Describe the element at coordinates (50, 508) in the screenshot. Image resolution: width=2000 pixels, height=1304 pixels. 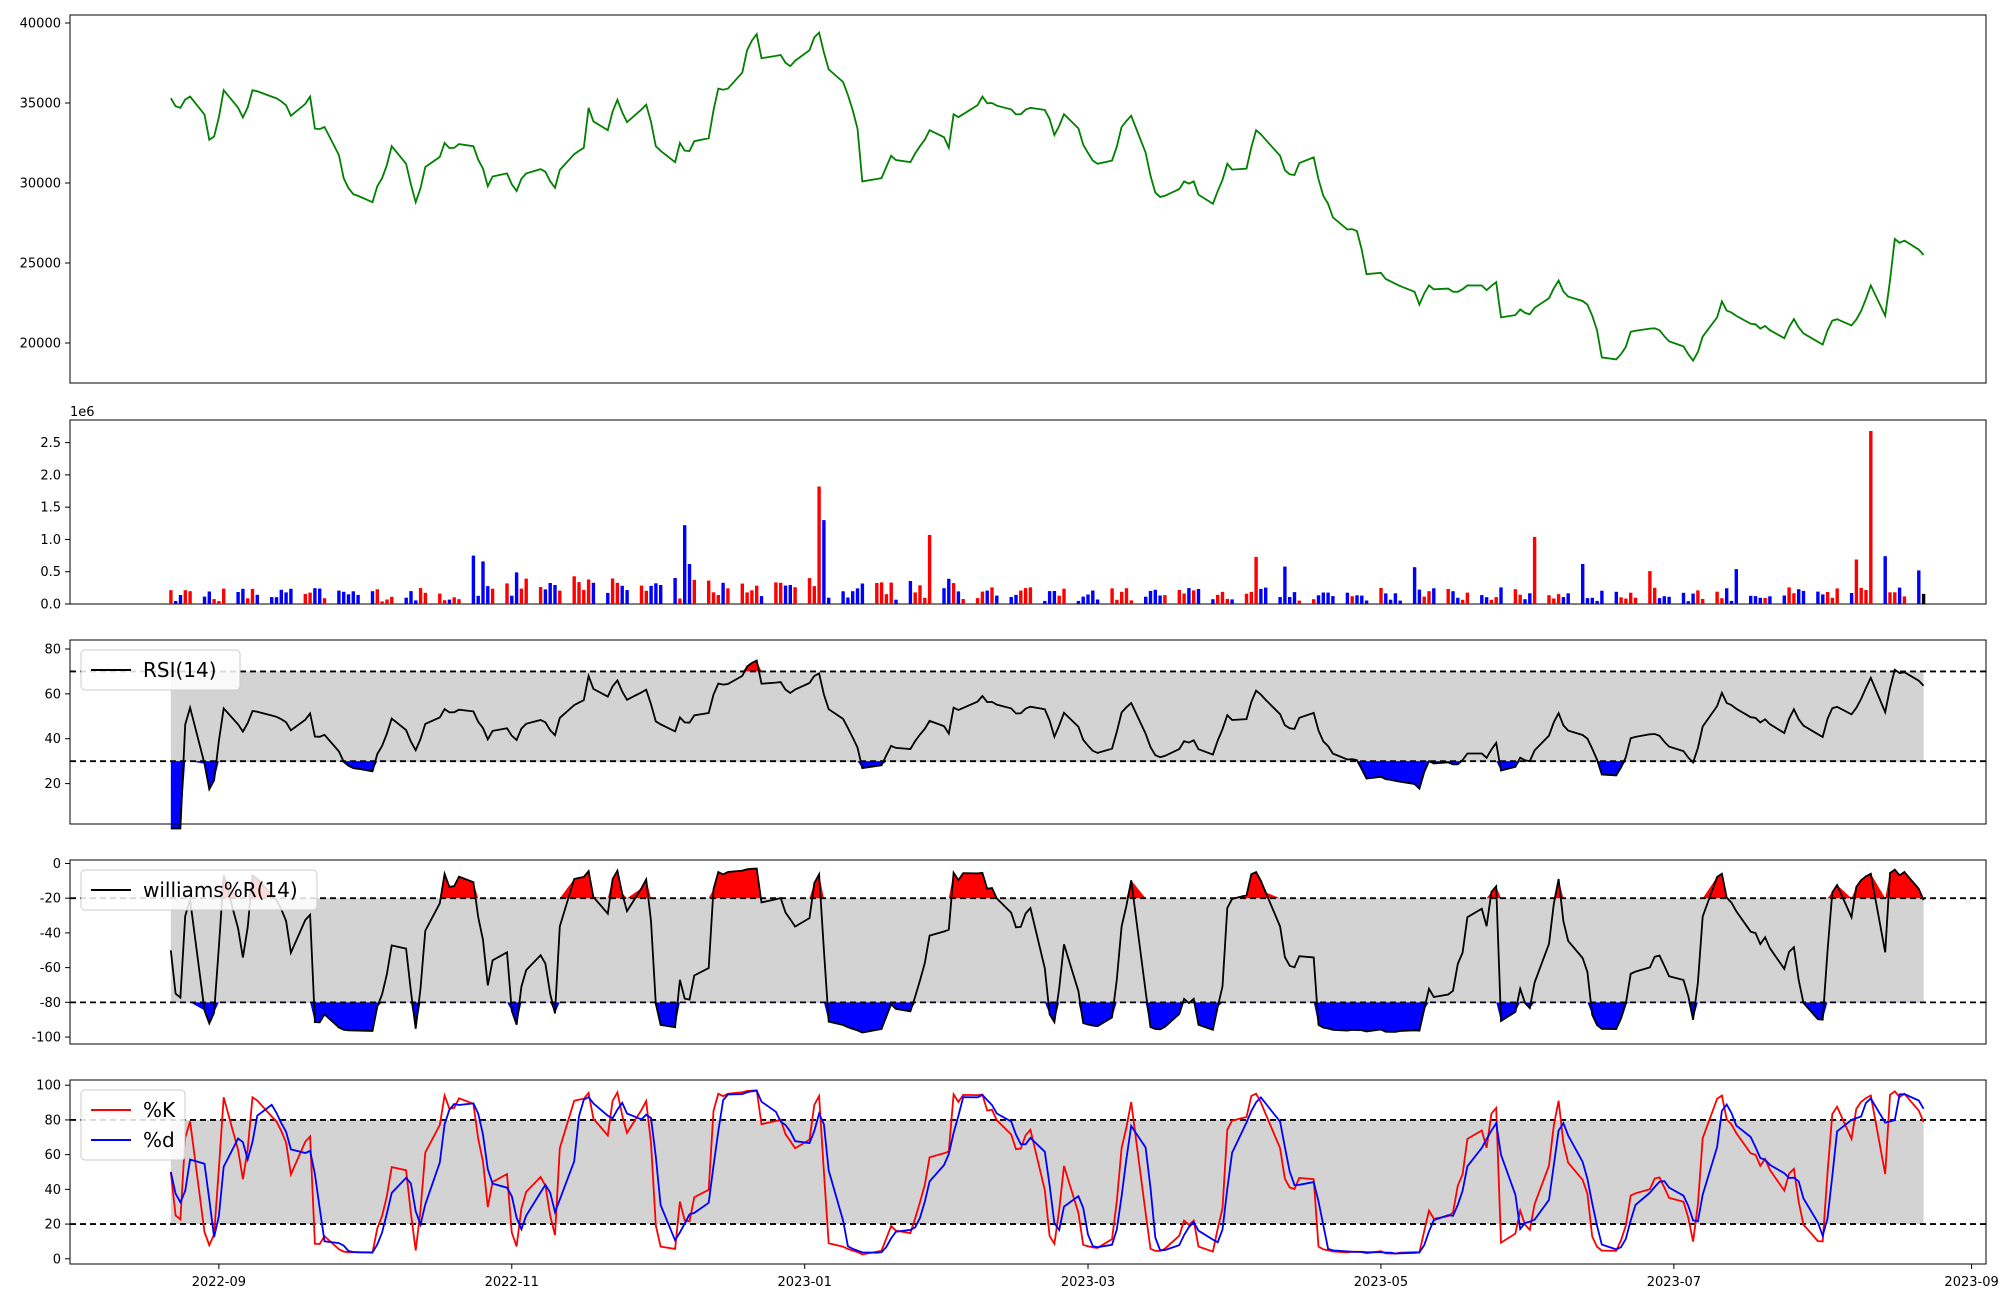
I see `volume-ytick-label: 1.5` at that location.